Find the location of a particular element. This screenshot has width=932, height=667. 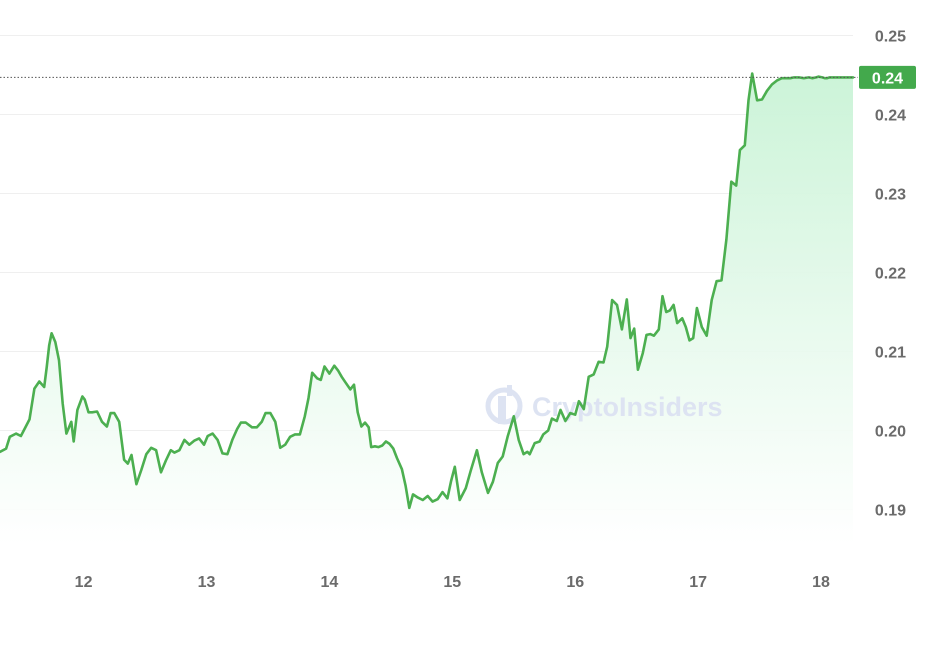

y-tick-label: 0.22 is located at coordinates (890, 274).